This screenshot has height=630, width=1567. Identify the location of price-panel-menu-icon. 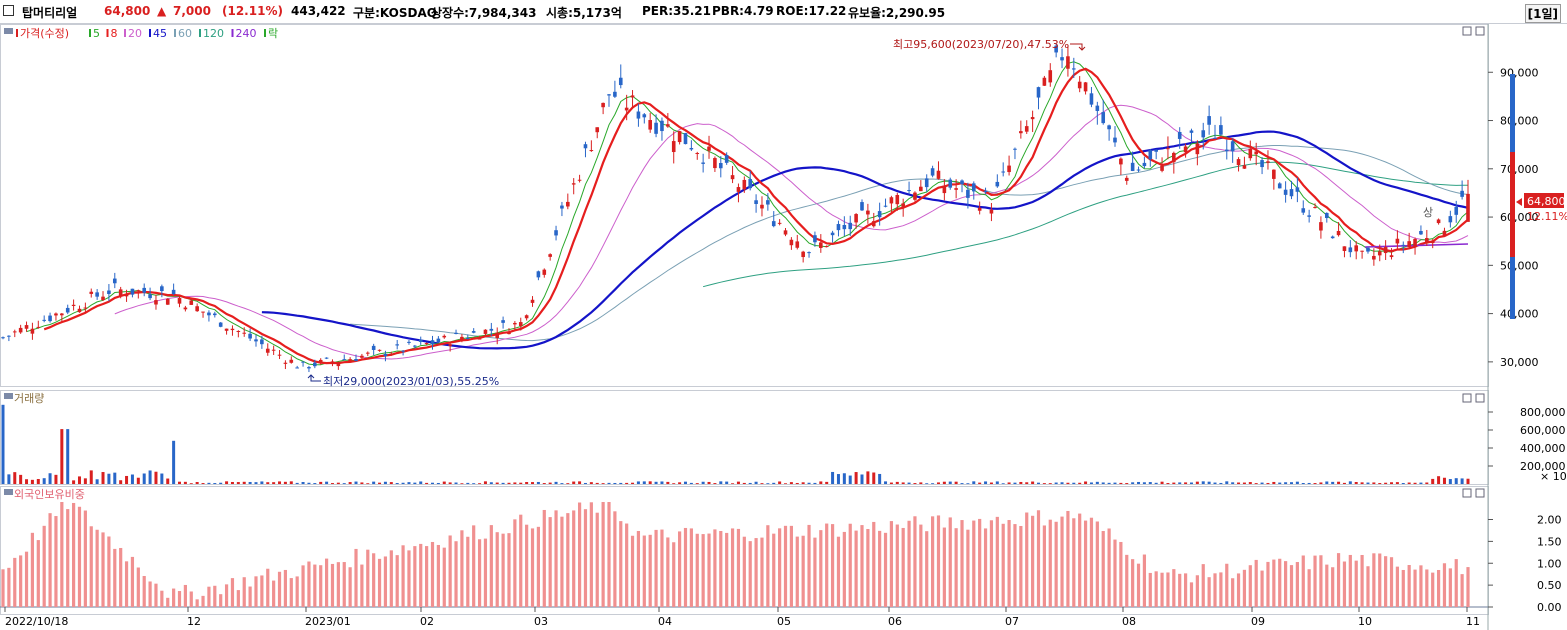
(8, 31).